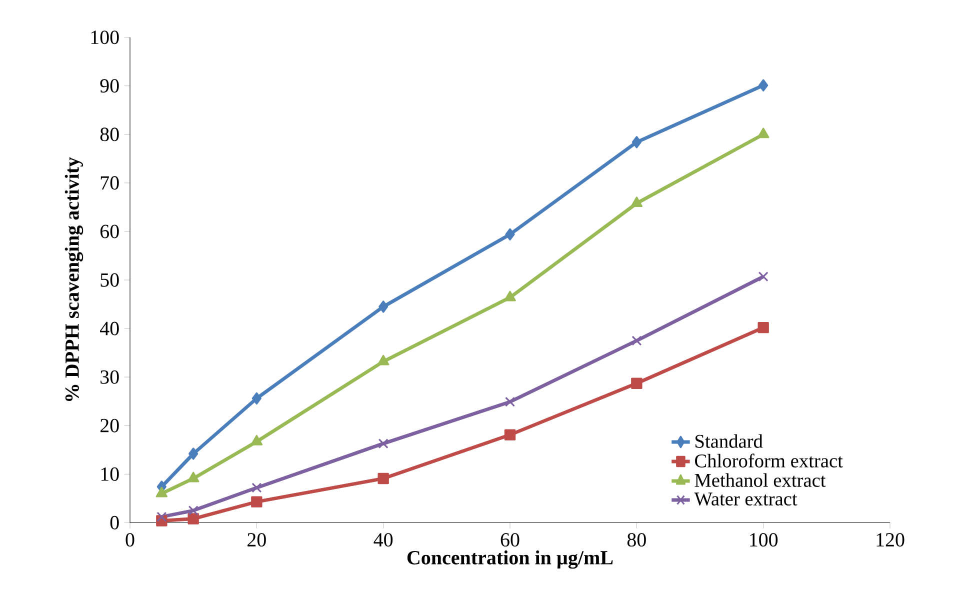 The height and width of the screenshot is (609, 957). I want to click on legend-label: Methanol extract, so click(760, 480).